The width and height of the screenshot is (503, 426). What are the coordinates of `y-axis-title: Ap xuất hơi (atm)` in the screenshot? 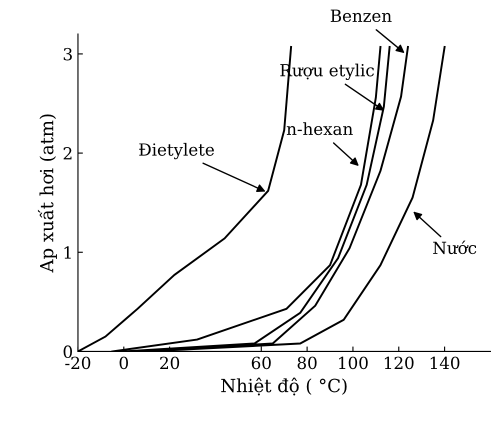 It's located at (47, 193).